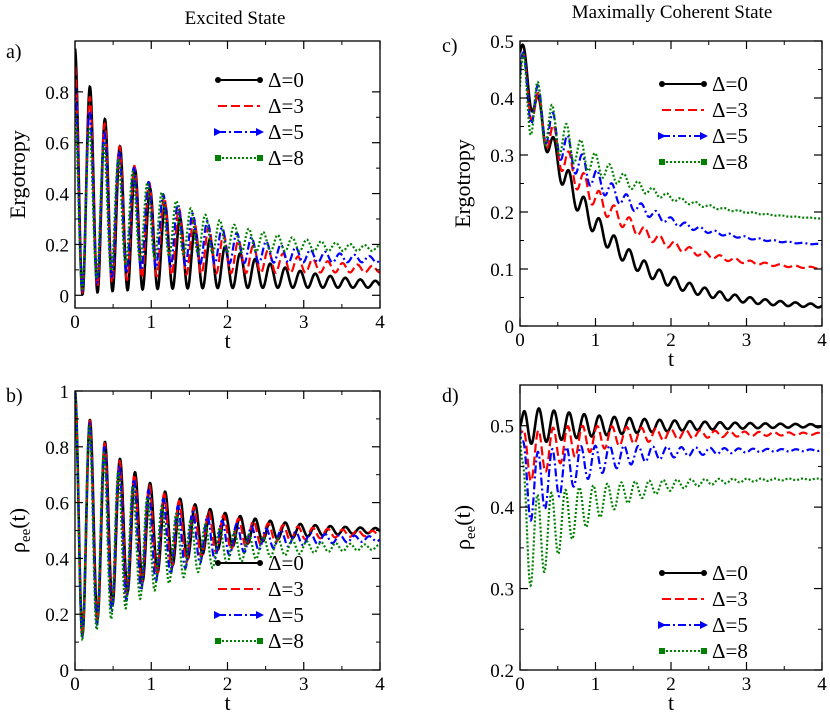  I want to click on column-title-right: Maximally Coherent State, so click(672, 12).